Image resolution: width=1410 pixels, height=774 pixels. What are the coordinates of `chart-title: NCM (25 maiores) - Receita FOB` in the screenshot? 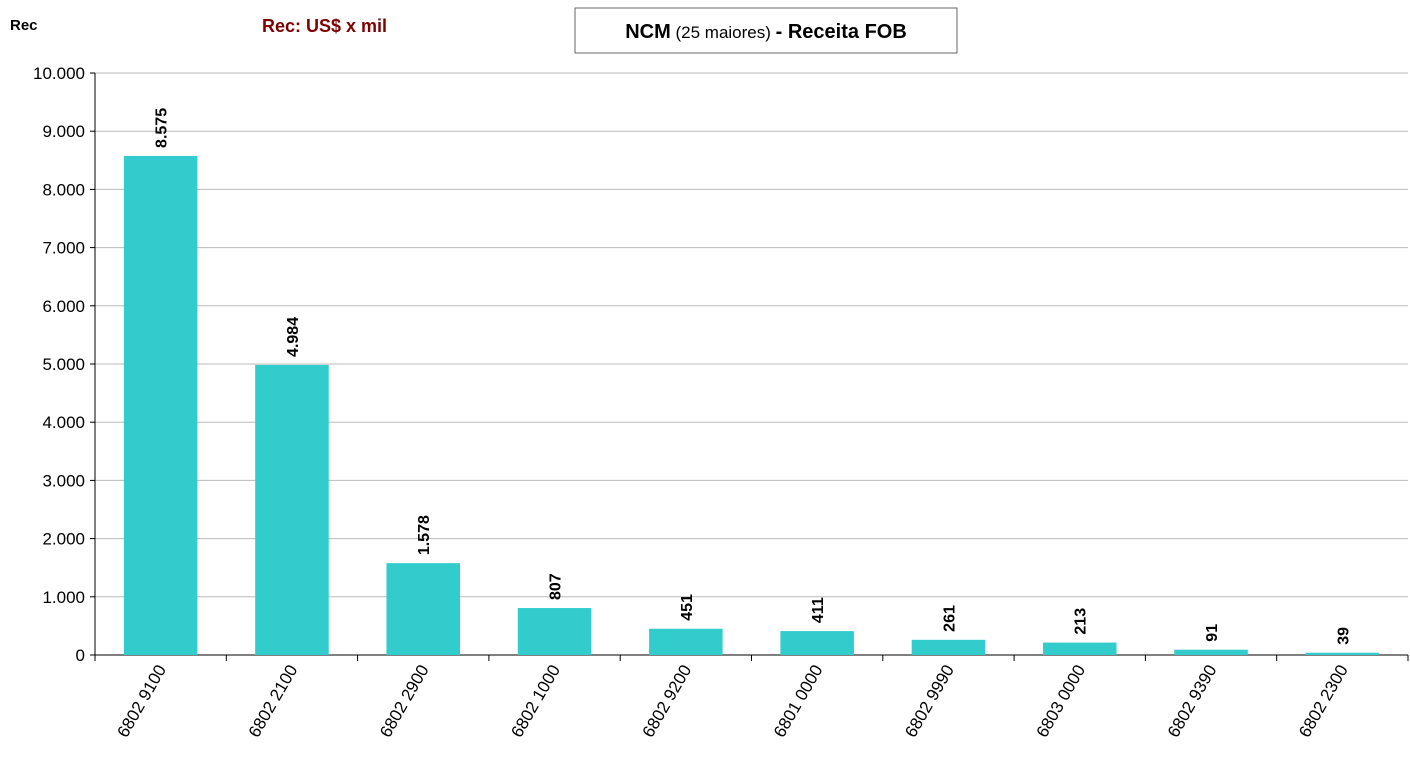 It's located at (766, 32).